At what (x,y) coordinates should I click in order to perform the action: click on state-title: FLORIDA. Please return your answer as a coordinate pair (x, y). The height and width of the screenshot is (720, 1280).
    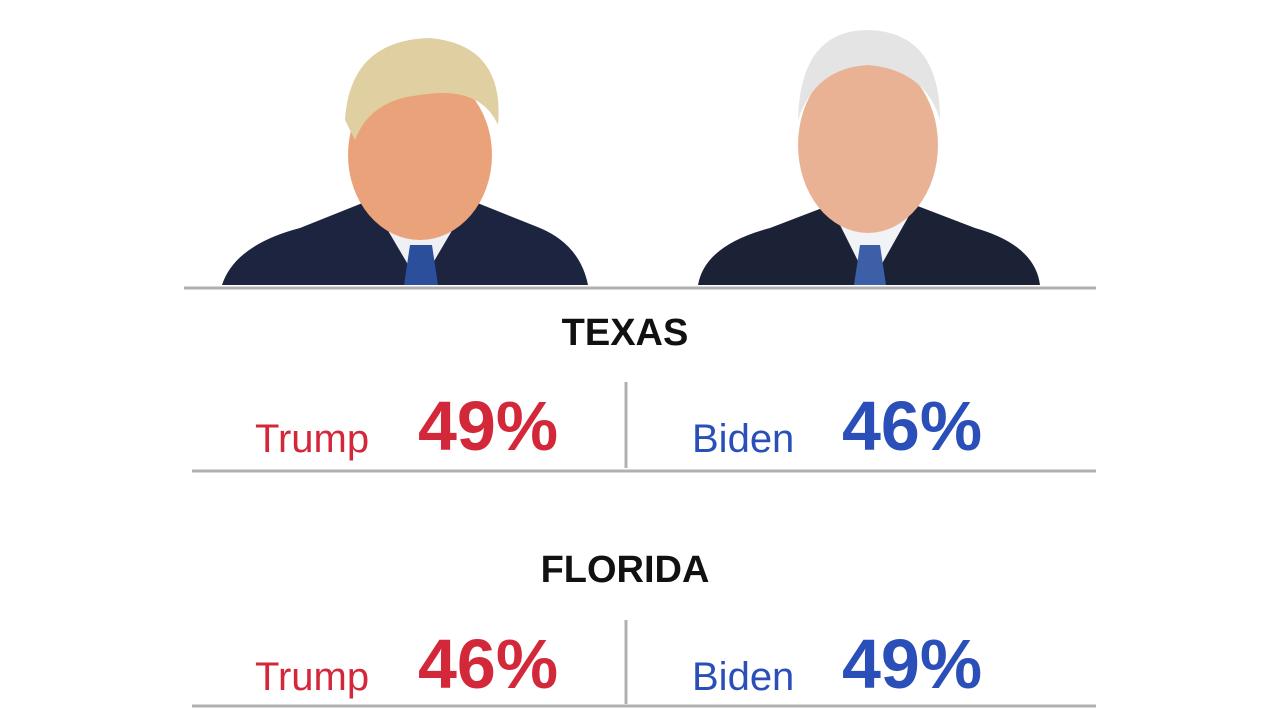
    Looking at the image, I should click on (625, 570).